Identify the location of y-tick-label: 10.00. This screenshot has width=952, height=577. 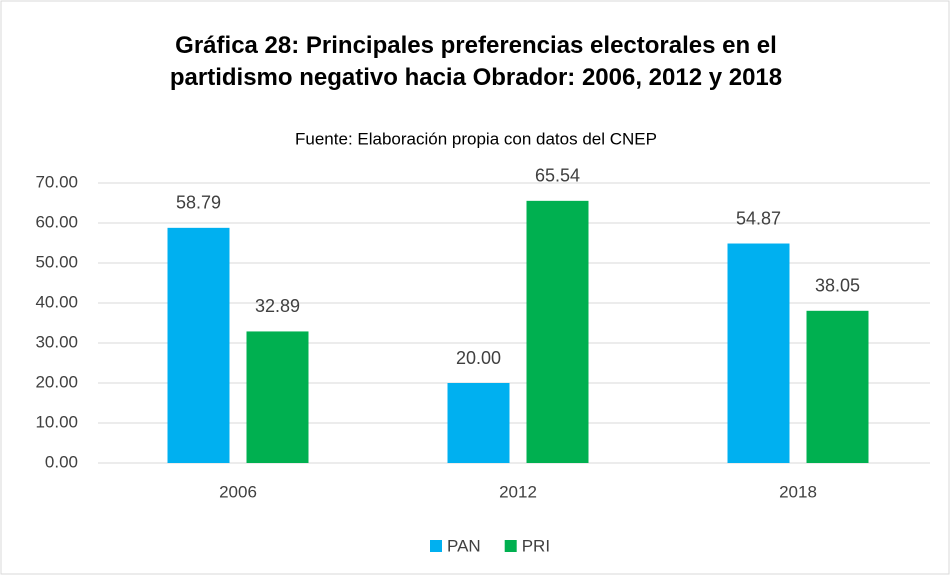
(56, 421).